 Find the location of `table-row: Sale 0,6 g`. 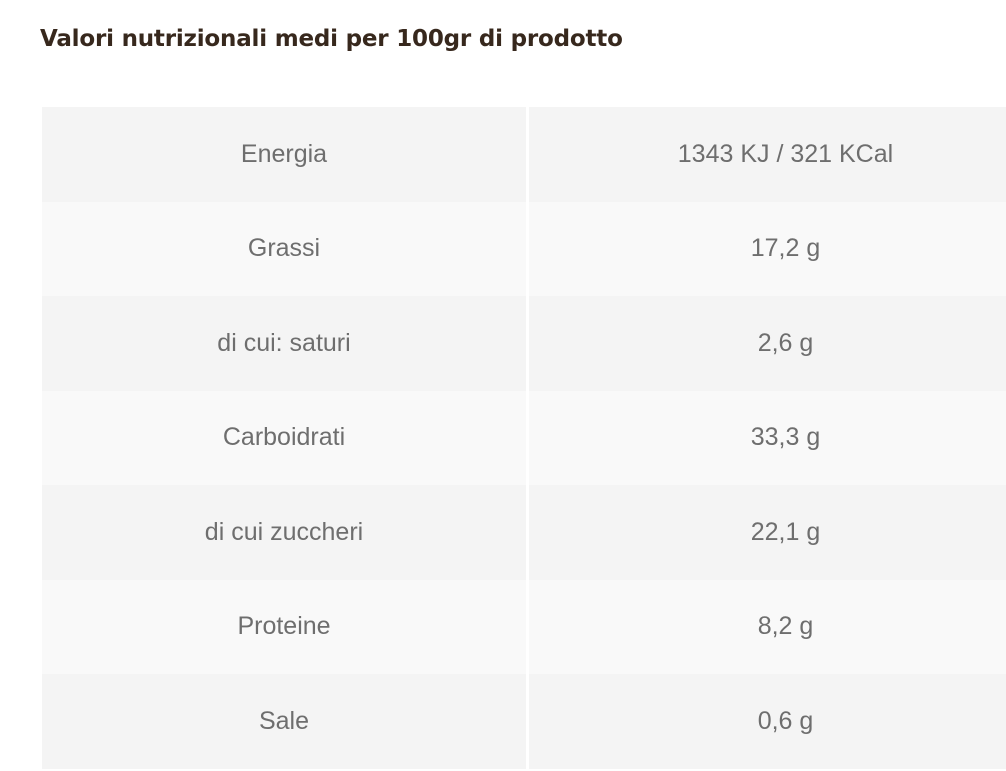

table-row: Sale 0,6 g is located at coordinates (524, 721).